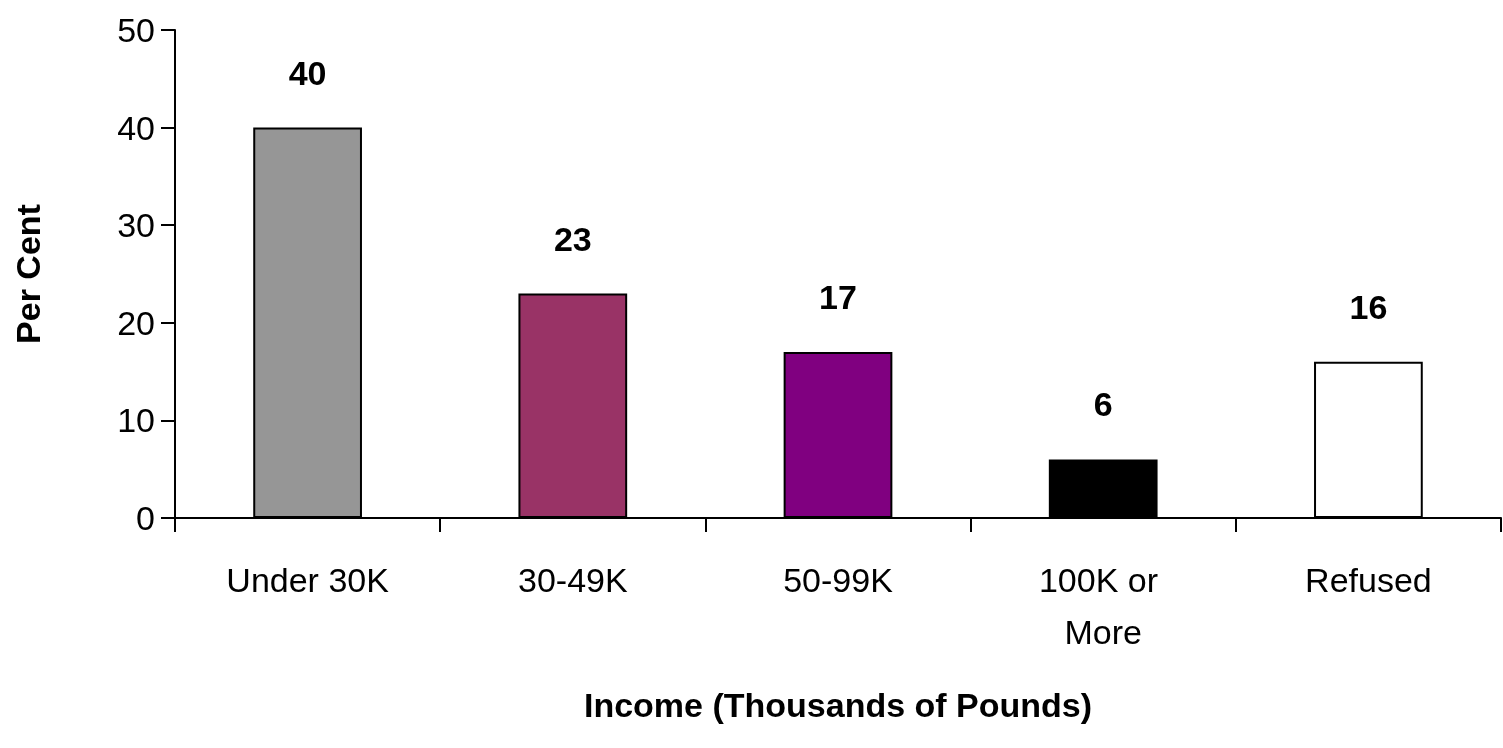  I want to click on y-tick-label: 0, so click(145, 518).